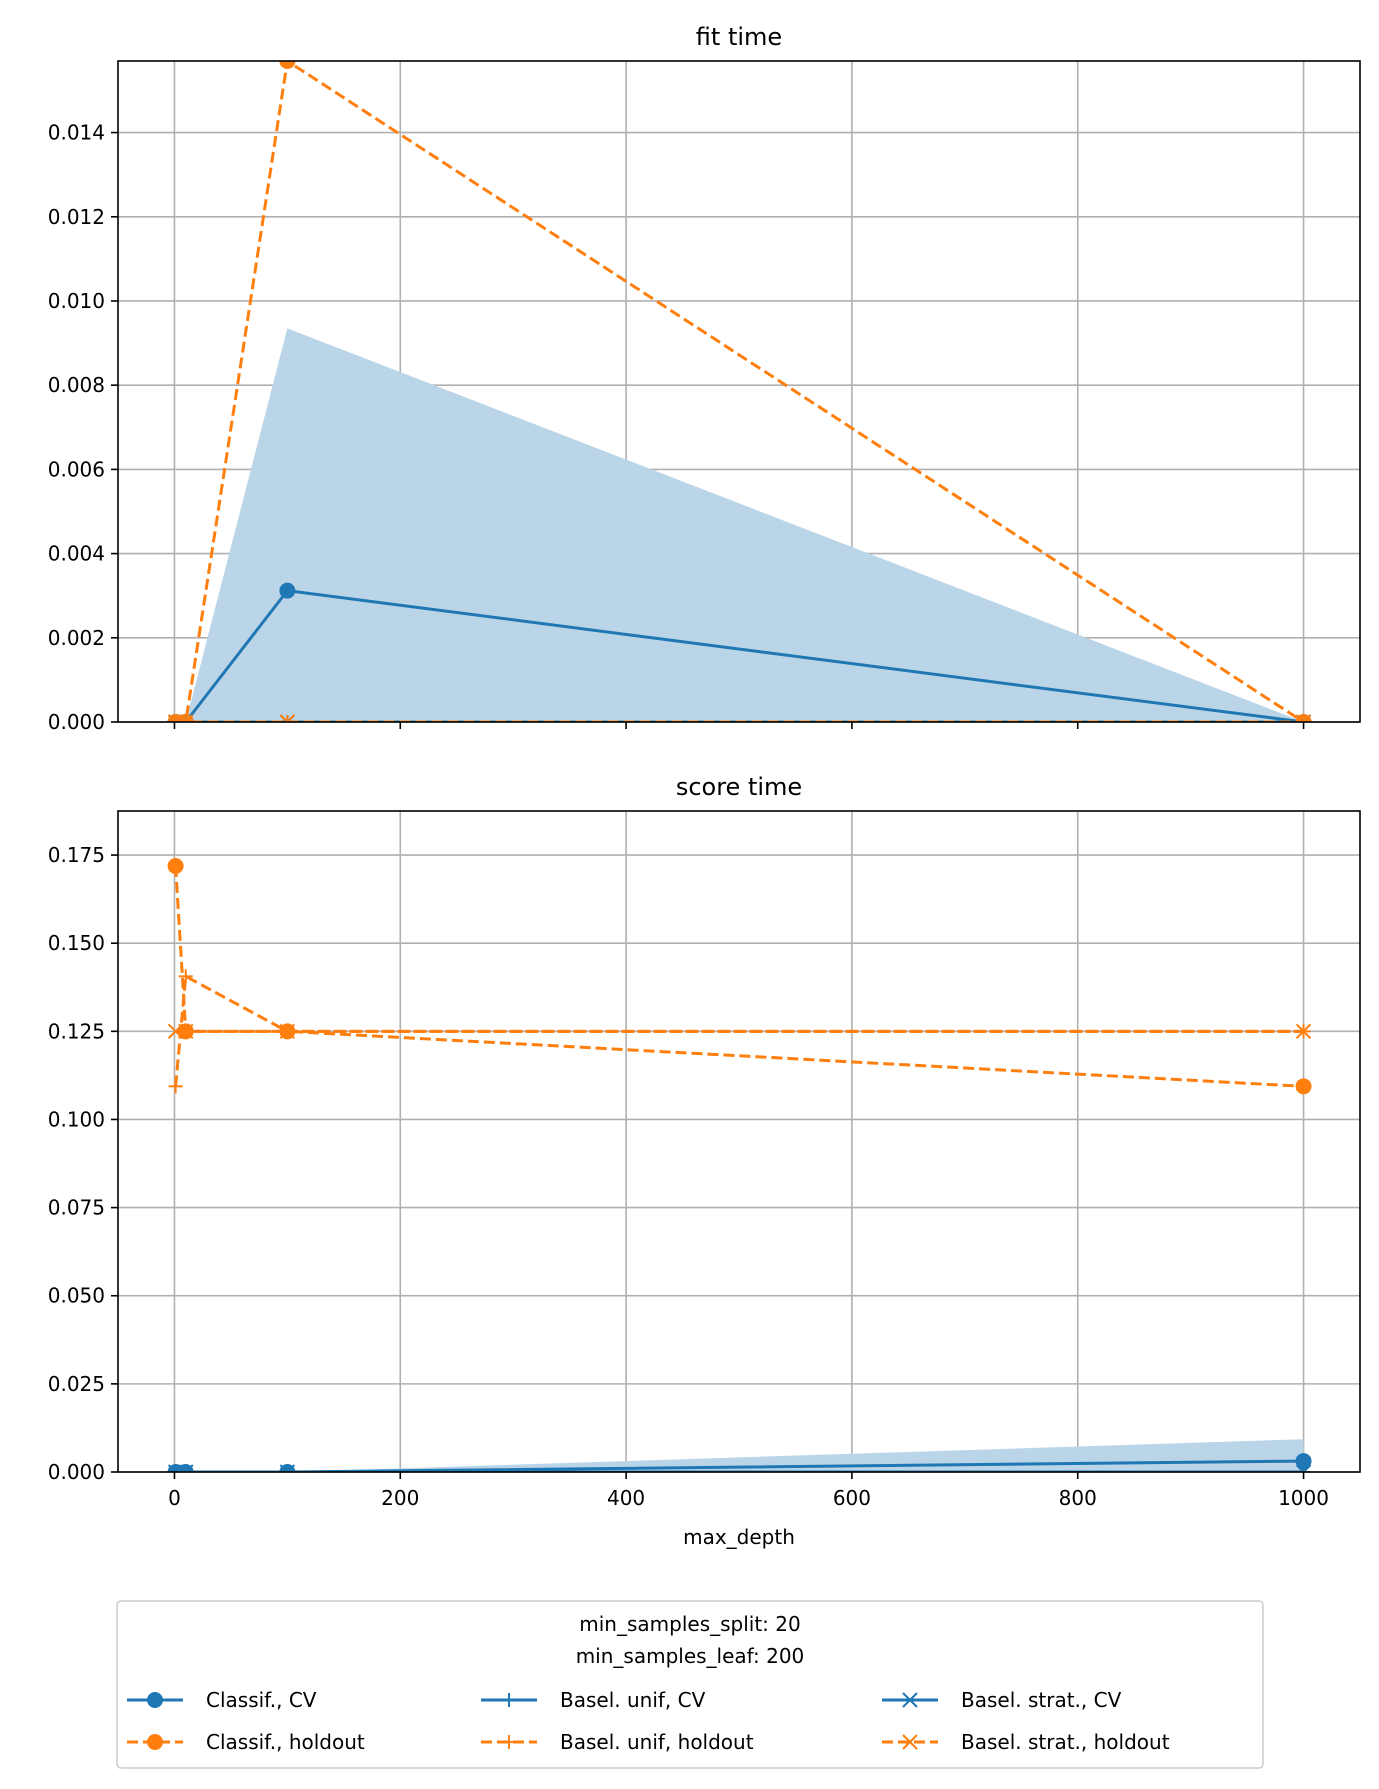  I want to click on legend-label: Basel. strat., CV, so click(1041, 1700).